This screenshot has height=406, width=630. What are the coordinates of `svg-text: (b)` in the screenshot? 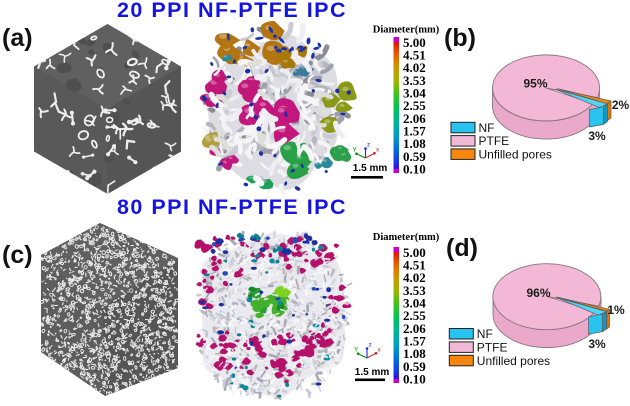 It's located at (460, 38).